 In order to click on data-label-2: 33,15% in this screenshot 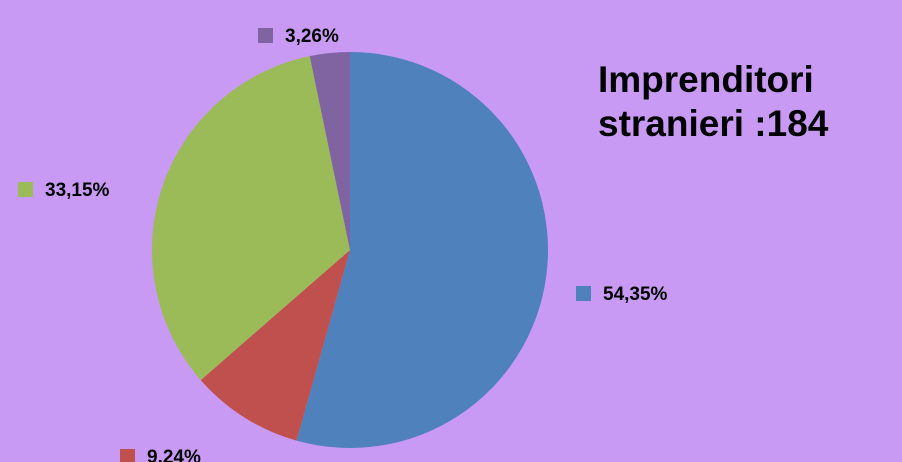, I will do `click(77, 190)`.